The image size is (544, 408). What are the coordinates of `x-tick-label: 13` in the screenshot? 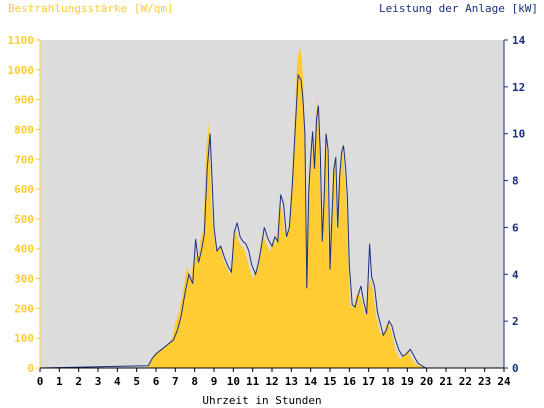 It's located at (291, 381).